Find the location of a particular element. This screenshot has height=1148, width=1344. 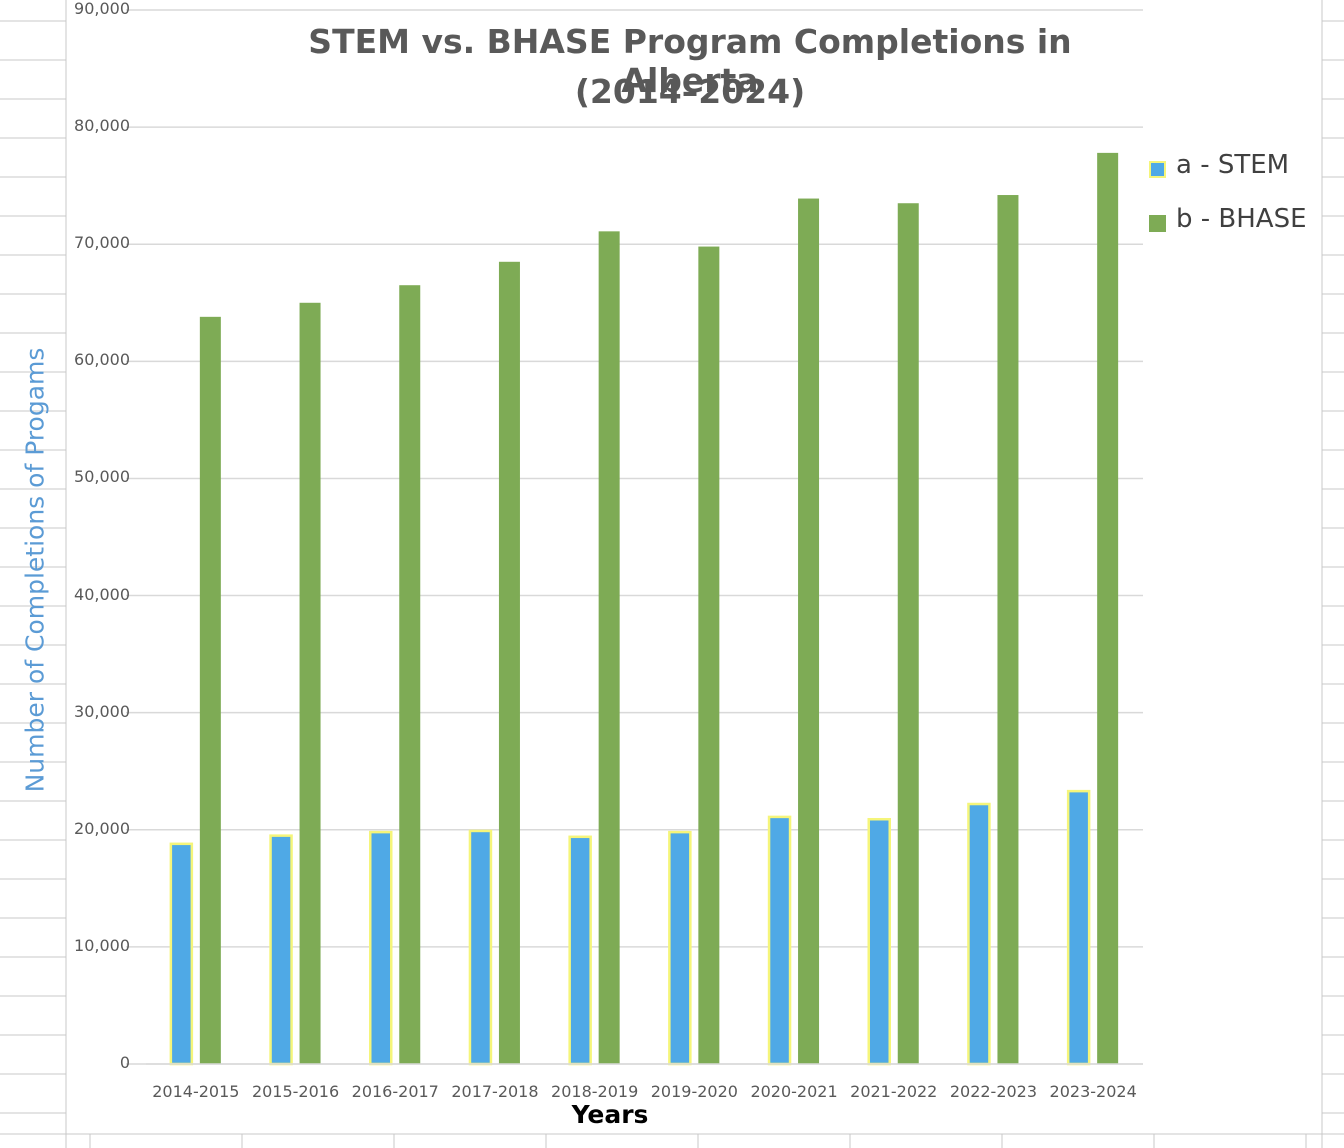

x-tick-label: 2015-2016 is located at coordinates (295, 1091).